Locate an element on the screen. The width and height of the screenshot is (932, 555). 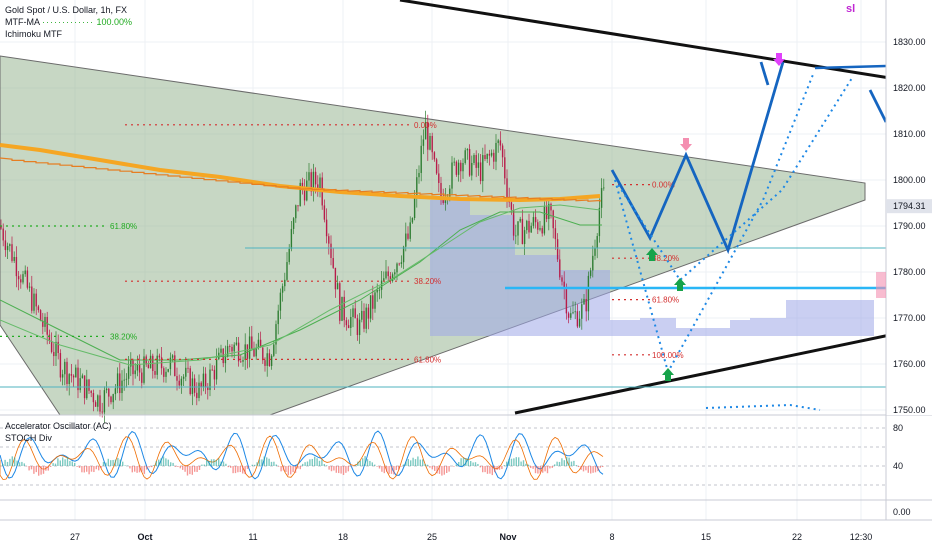
price-tick-label-7: 1820.00 is located at coordinates (909, 88).